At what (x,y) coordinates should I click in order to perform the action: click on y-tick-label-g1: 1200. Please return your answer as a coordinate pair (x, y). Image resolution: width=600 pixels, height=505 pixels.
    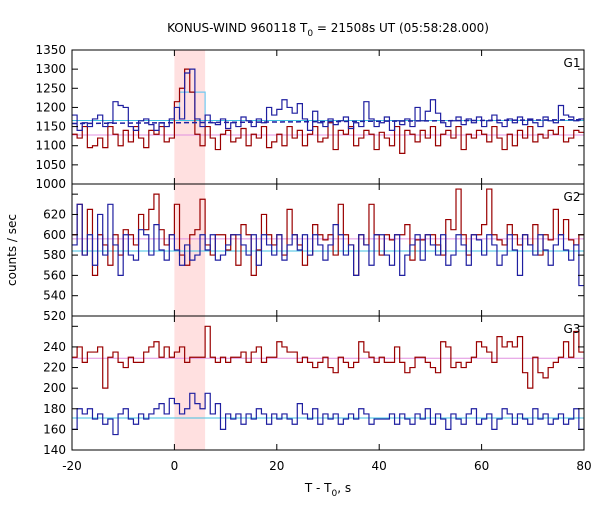
    Looking at the image, I should click on (50, 107).